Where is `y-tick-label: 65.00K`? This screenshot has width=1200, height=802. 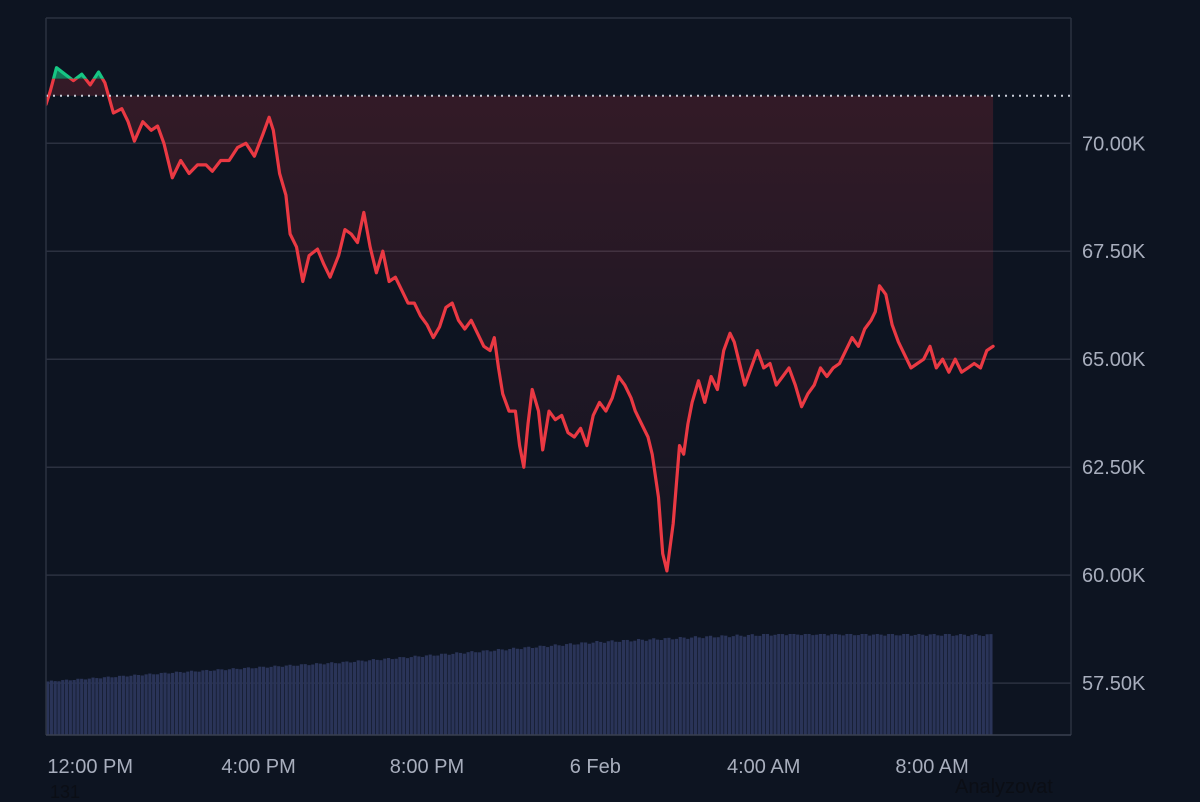 y-tick-label: 65.00K is located at coordinates (1114, 360).